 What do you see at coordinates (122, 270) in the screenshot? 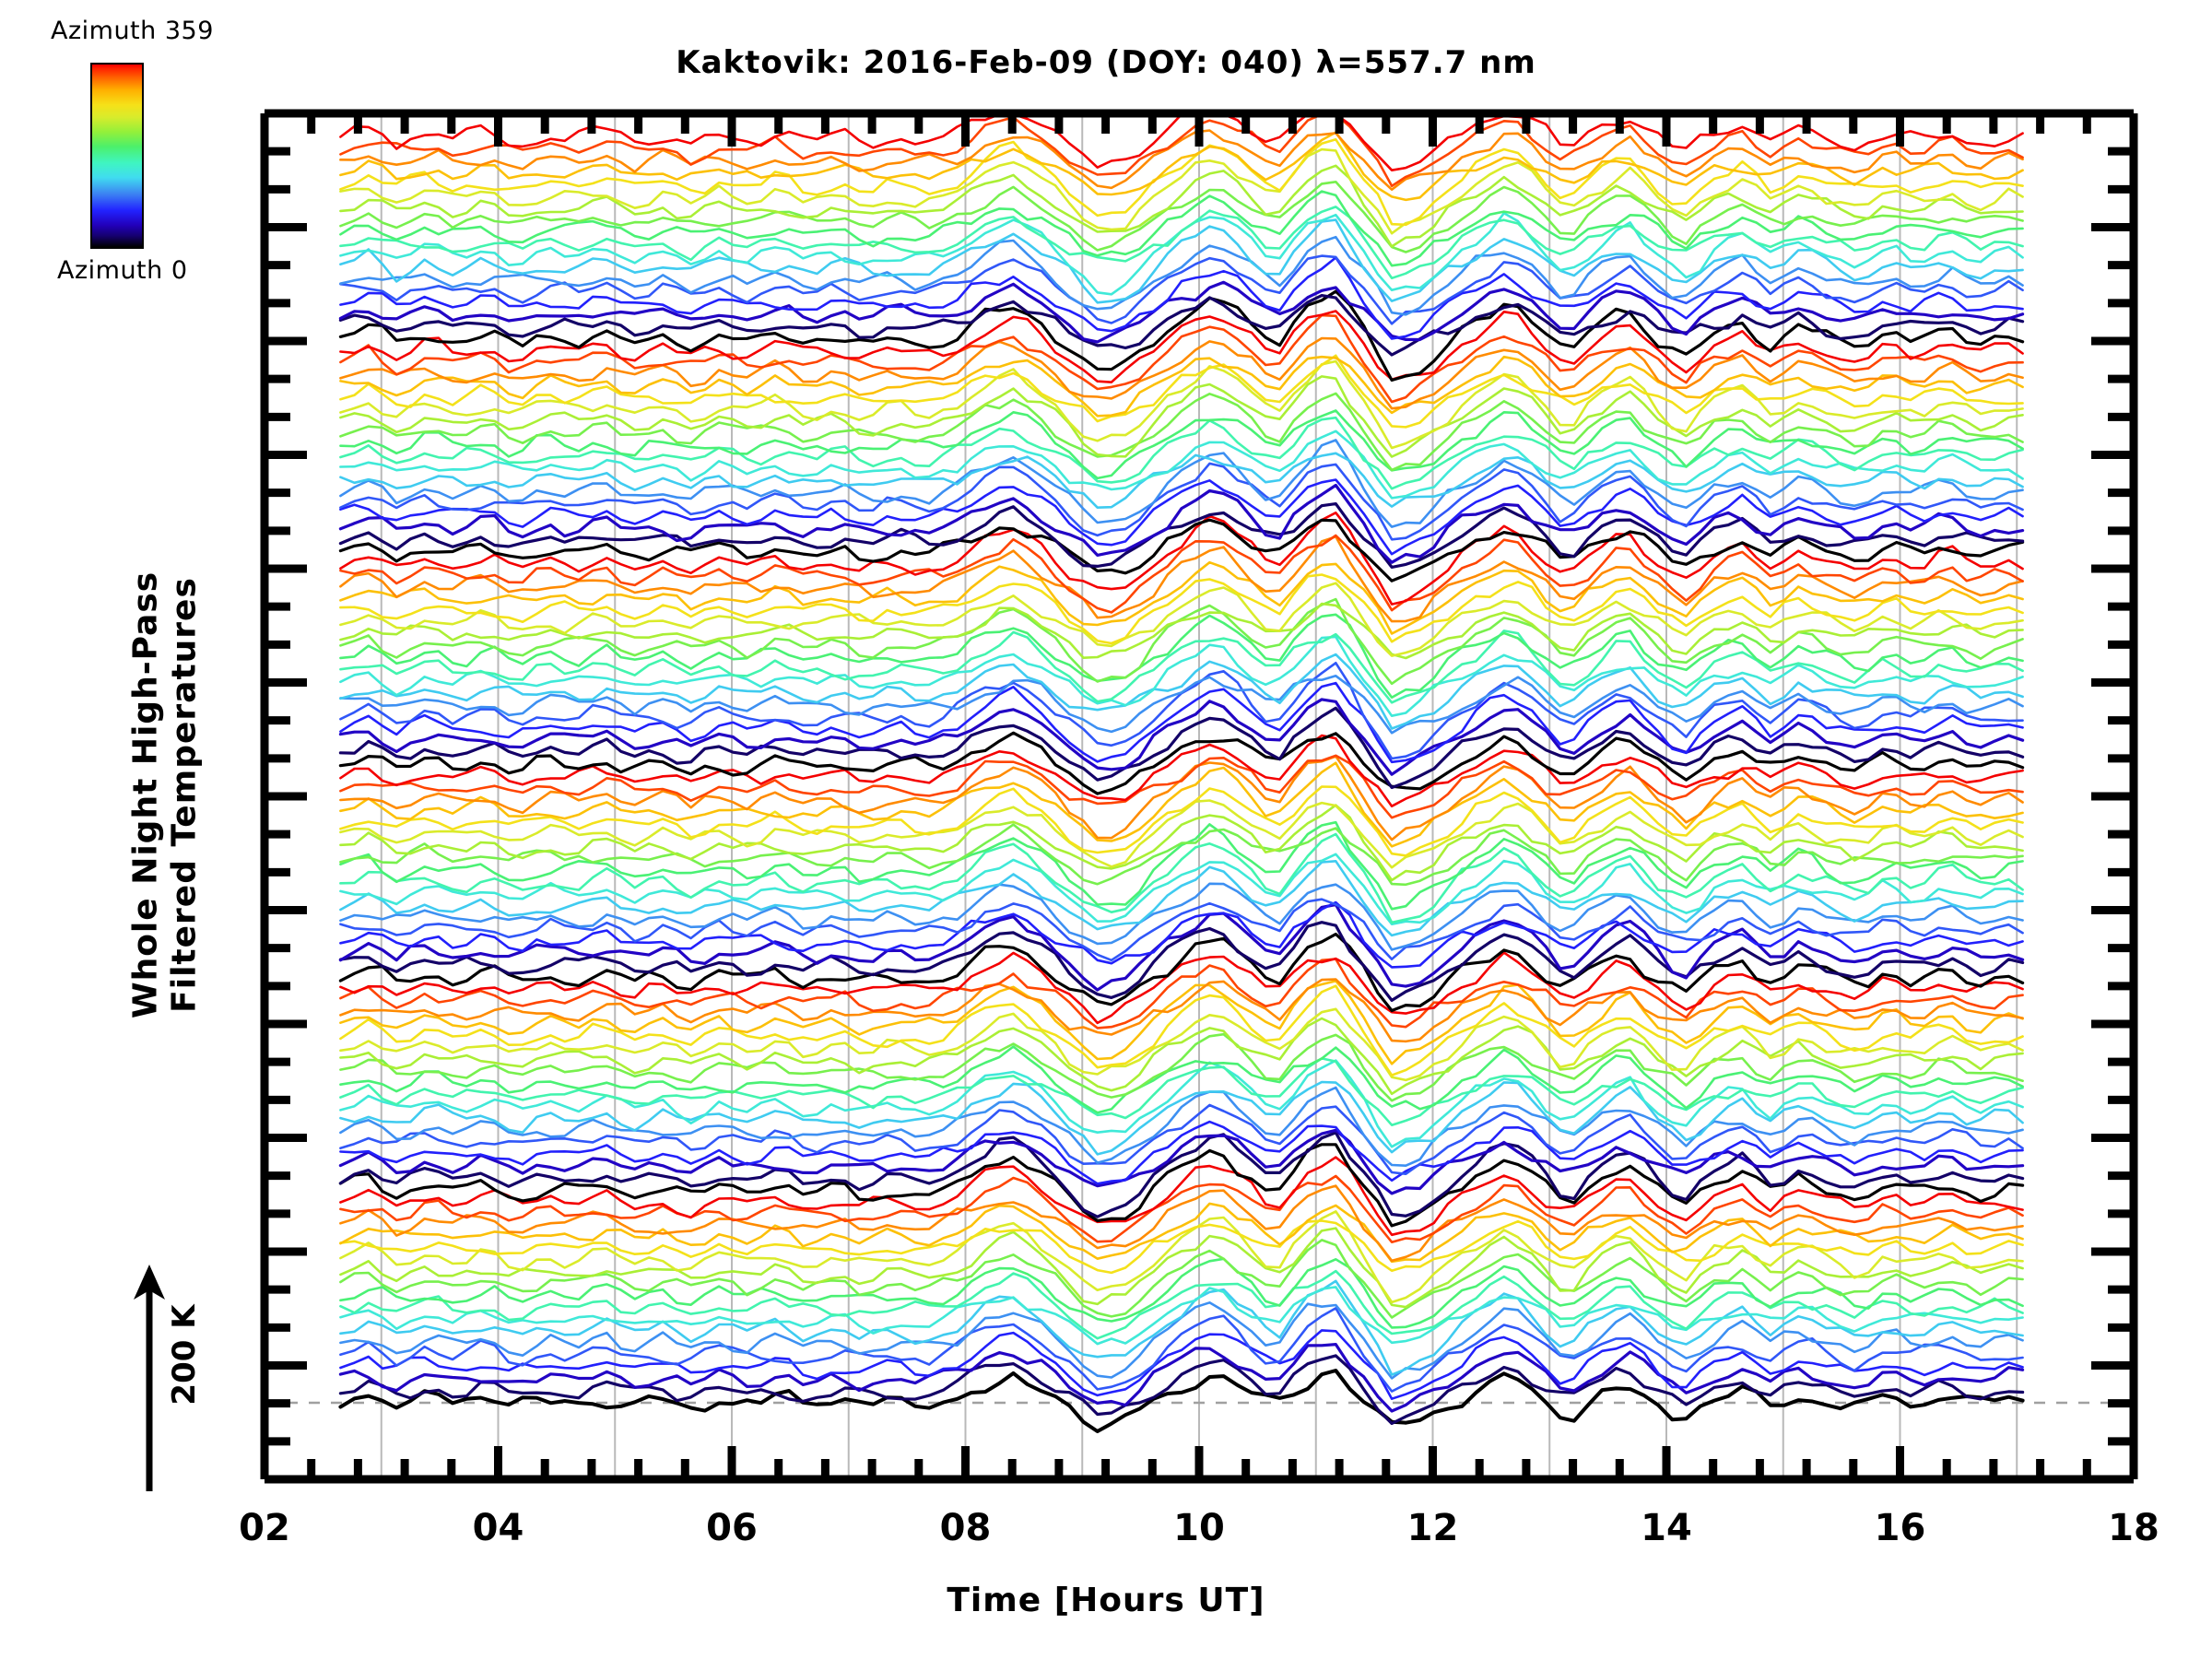
I see `colorbar-min-label: Azimuth 0` at bounding box center [122, 270].